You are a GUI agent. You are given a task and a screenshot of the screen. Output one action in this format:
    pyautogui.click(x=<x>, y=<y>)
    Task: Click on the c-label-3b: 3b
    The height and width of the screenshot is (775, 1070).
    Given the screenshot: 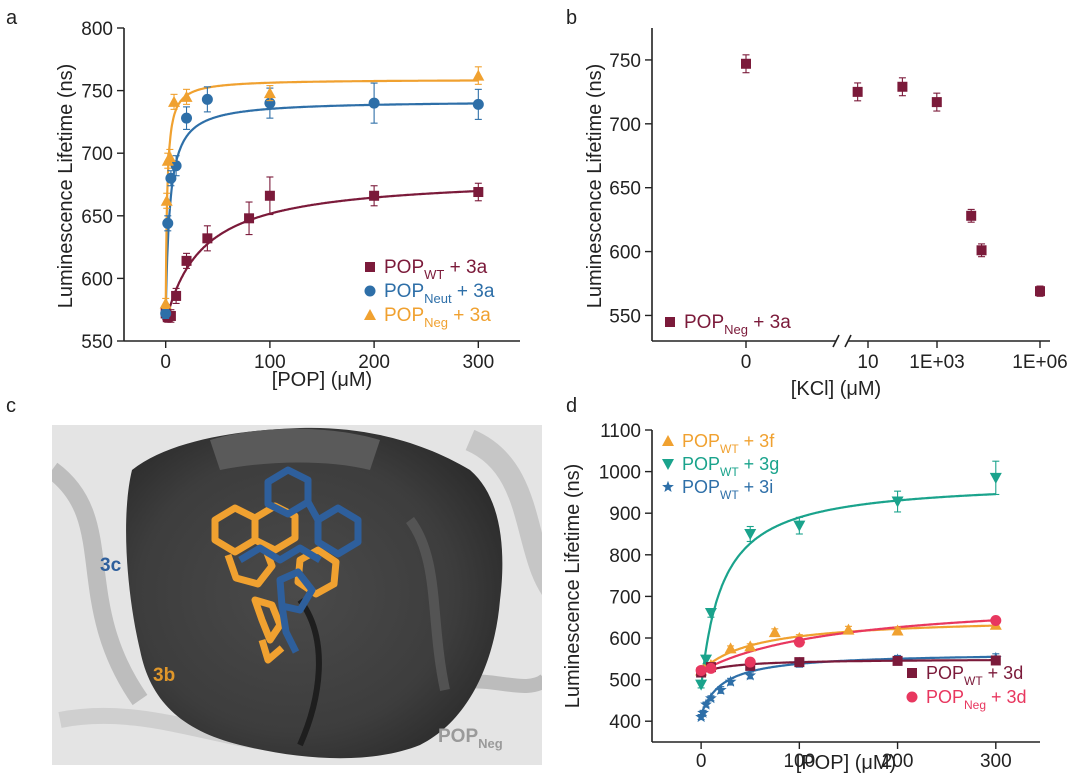 What is the action you would take?
    pyautogui.click(x=164, y=675)
    